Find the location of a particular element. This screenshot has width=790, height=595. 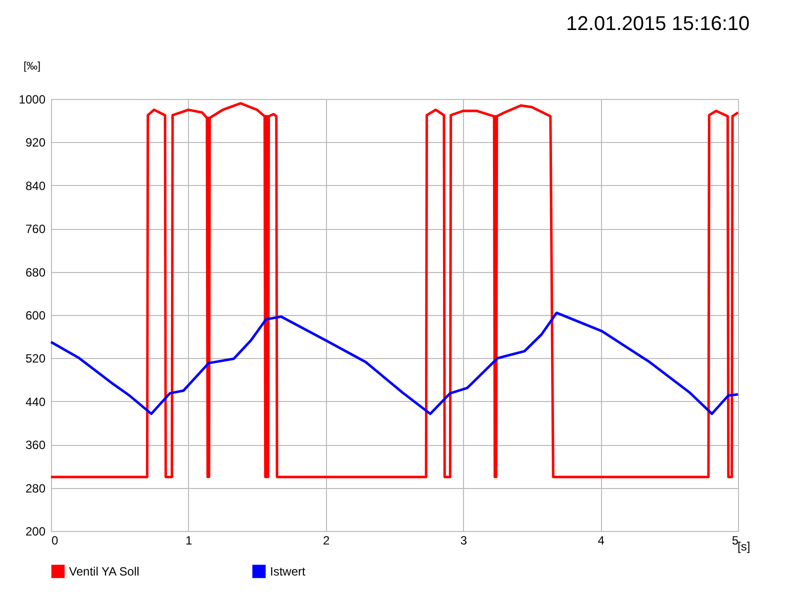

x-tick-label: 3 is located at coordinates (464, 541).